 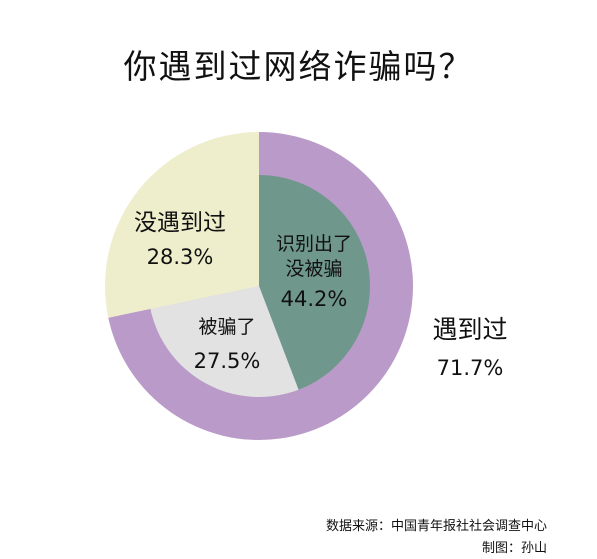 What do you see at coordinates (470, 368) in the screenshot?
I see `outer-value-0: 71.7%` at bounding box center [470, 368].